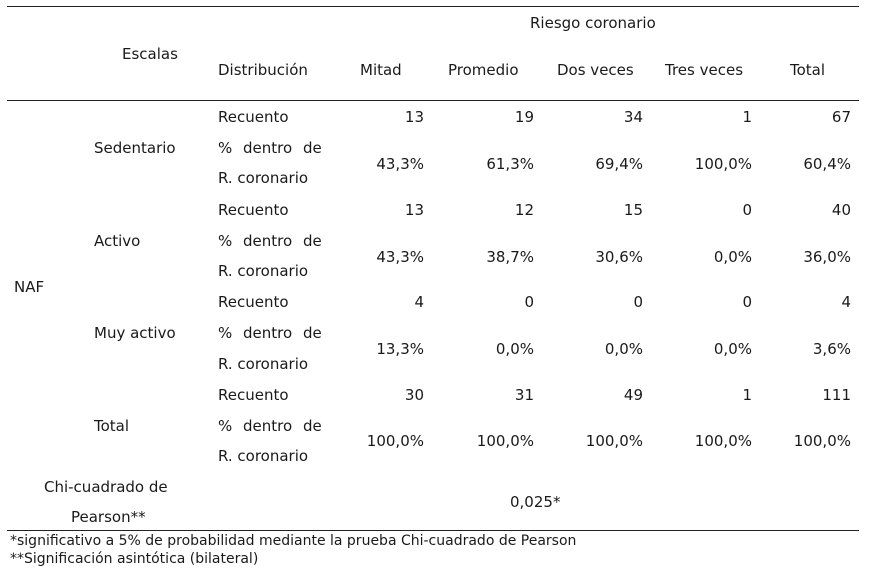 This screenshot has width=874, height=578. Describe the element at coordinates (381, 70) in the screenshot. I see `column-header-mitad: Mitad` at that location.